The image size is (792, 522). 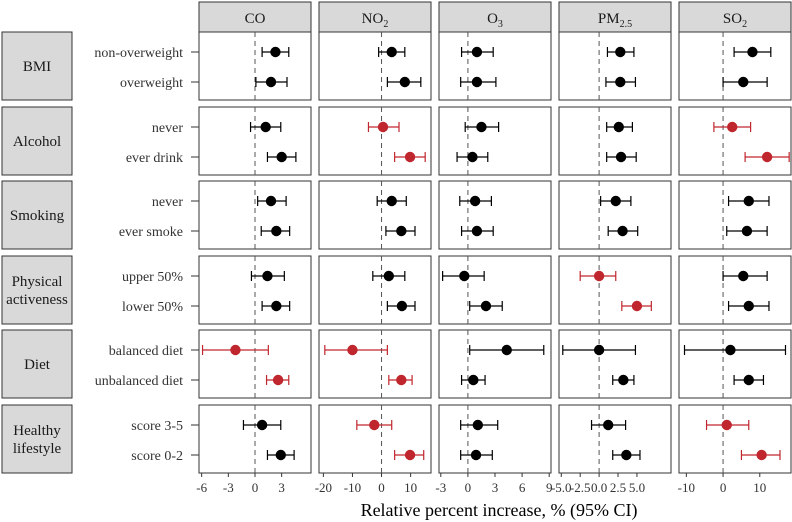 What do you see at coordinates (37, 282) in the screenshot?
I see `row-strip-label-3: Physical` at bounding box center [37, 282].